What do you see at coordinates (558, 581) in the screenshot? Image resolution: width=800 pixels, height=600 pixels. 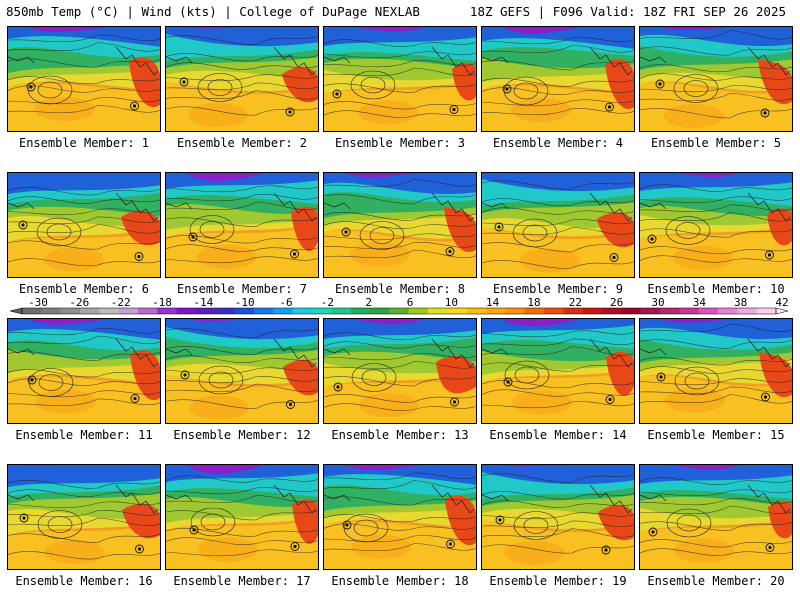 I see `ensemble-member-label: Ensemble Member: 19` at bounding box center [558, 581].